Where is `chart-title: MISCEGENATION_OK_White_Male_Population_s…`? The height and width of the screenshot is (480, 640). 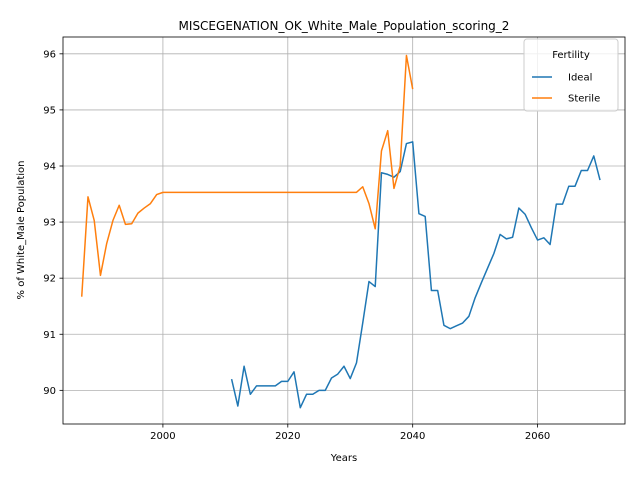 chart-title: MISCEGENATION_OK_White_Male_Population_s… is located at coordinates (344, 26).